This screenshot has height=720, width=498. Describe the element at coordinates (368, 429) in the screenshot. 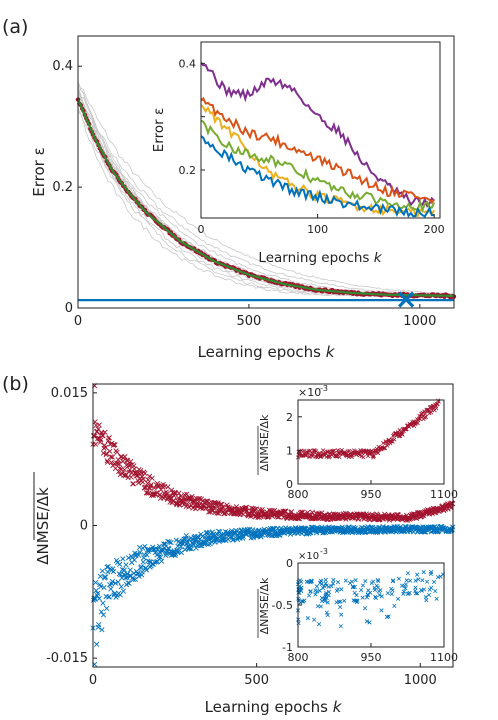

I see `chart-b-inset-top-data` at that location.